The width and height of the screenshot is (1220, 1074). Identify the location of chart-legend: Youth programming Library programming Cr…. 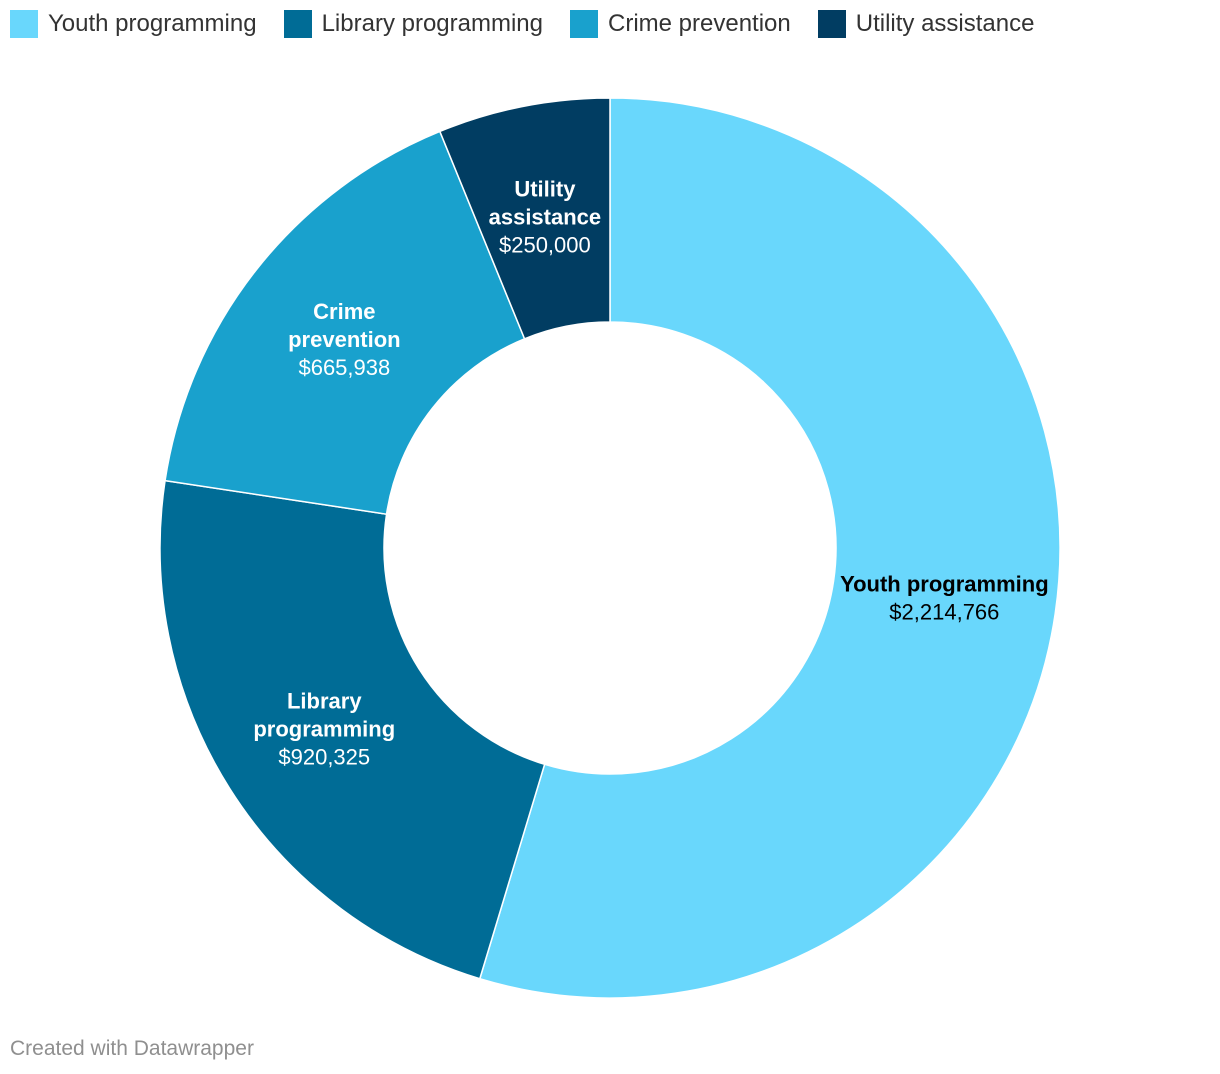
(535, 24).